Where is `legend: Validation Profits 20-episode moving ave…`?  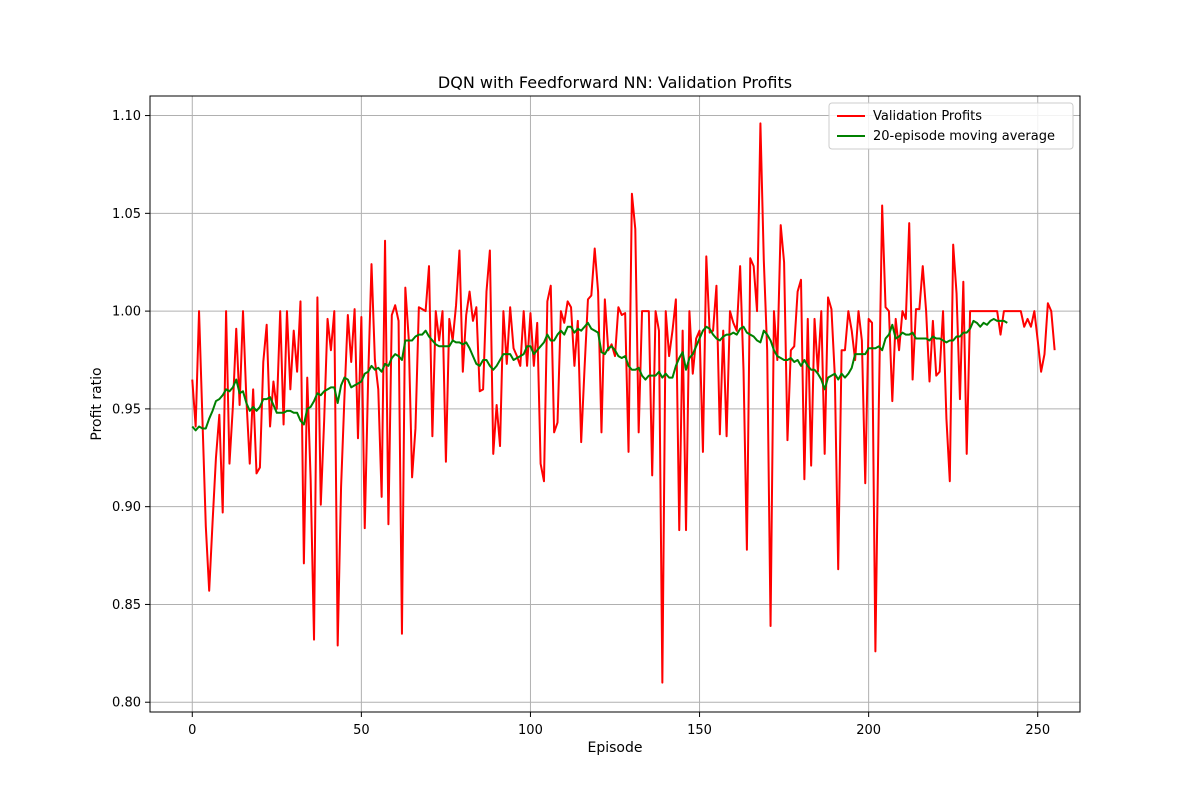 legend: Validation Profits 20-episode moving ave… is located at coordinates (951, 126).